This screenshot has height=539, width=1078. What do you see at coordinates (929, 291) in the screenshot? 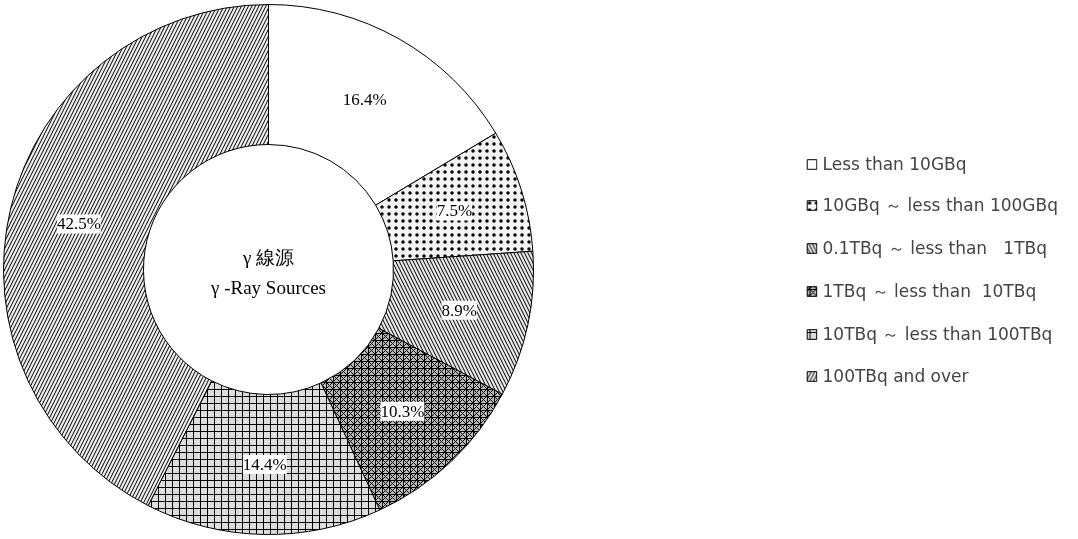
I see `legend-label: 1TBq ～ less than 10TBq` at bounding box center [929, 291].